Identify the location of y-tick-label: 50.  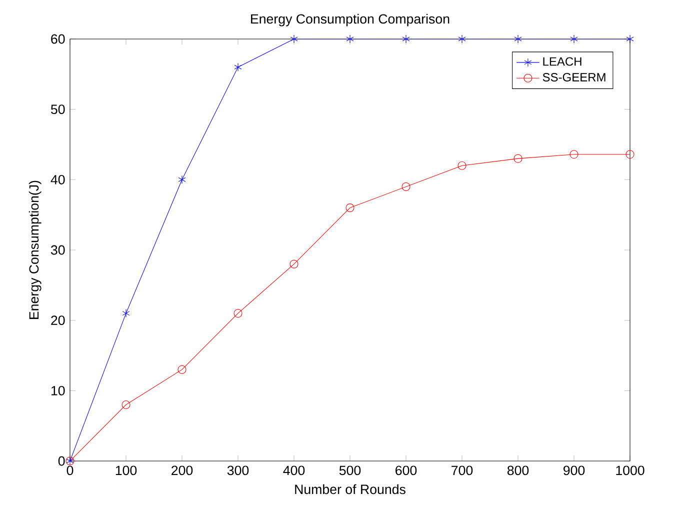
(58, 109).